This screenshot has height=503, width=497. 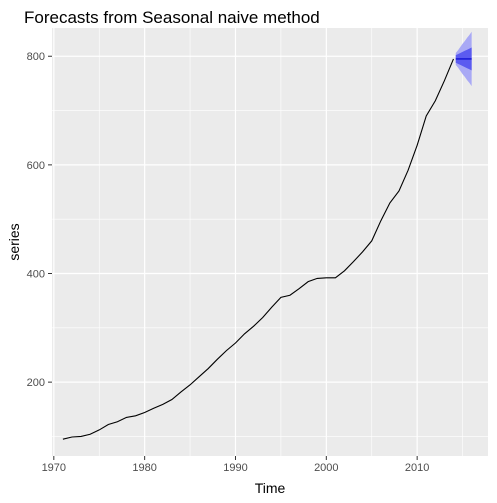 What do you see at coordinates (417, 468) in the screenshot?
I see `x-tick-label: 2010` at bounding box center [417, 468].